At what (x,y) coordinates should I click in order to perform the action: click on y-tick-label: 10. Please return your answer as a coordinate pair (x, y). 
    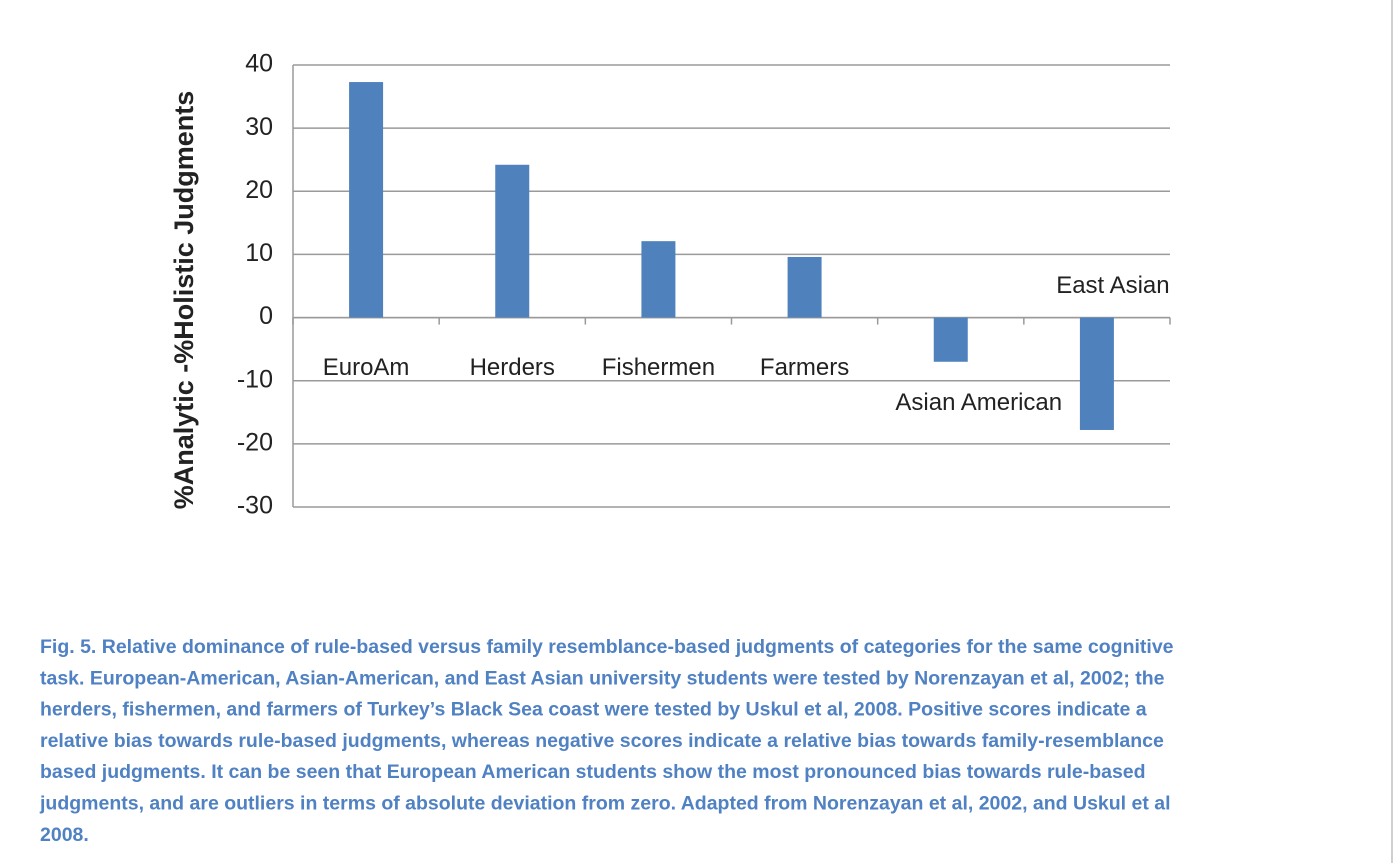
    Looking at the image, I should click on (259, 253).